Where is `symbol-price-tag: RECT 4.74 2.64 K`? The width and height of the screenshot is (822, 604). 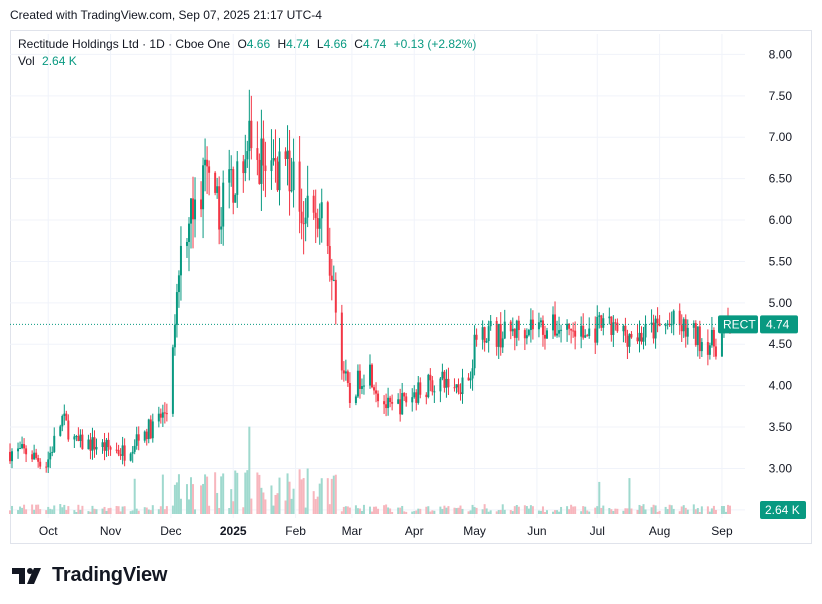 symbol-price-tag: RECT 4.74 2.64 K is located at coordinates (762, 417).